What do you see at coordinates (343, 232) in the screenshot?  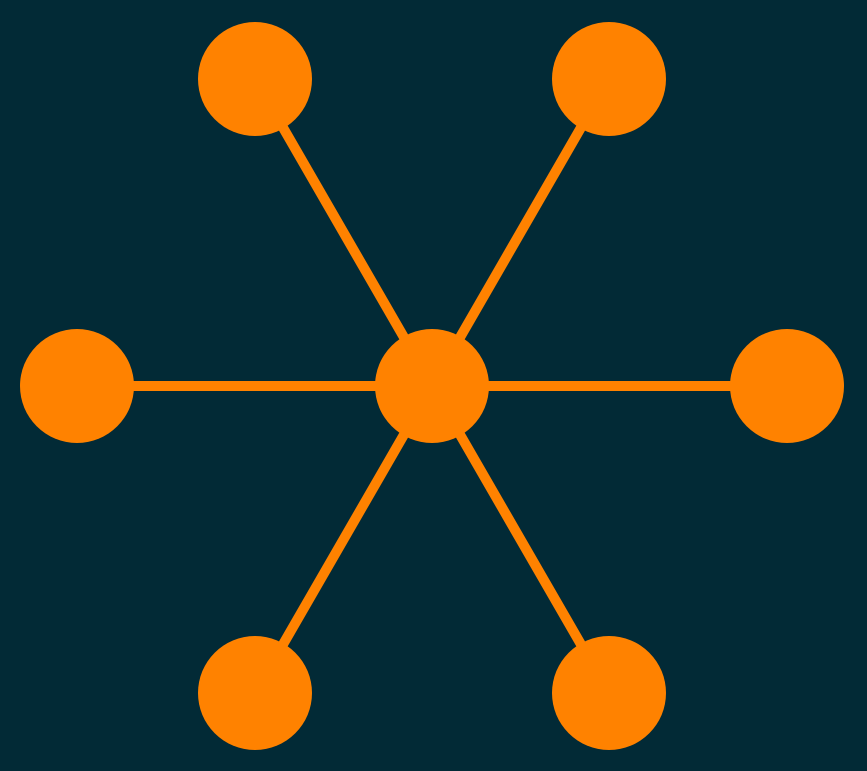 I see `edge-hub-to-spoke-top-left` at bounding box center [343, 232].